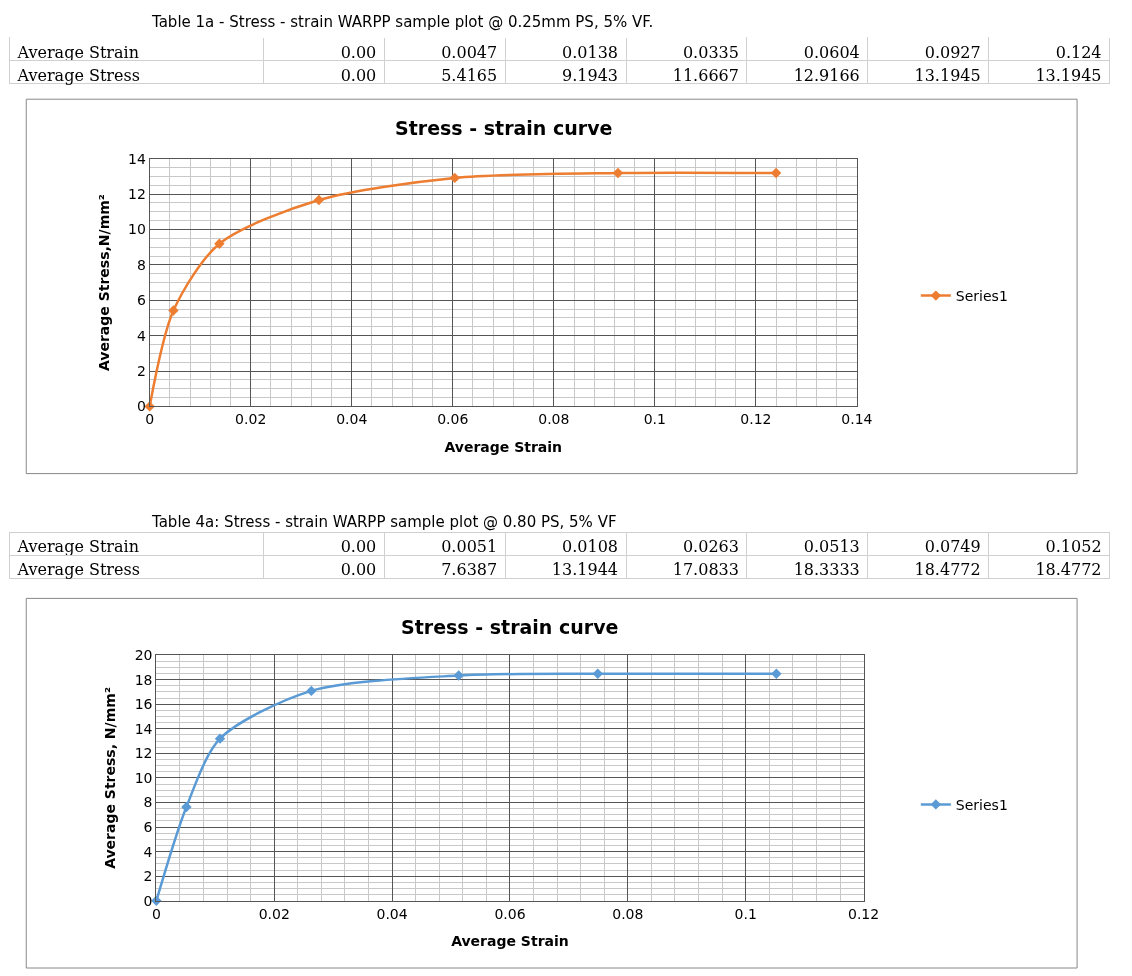  What do you see at coordinates (585, 570) in the screenshot?
I see `text: 13.1944` at bounding box center [585, 570].